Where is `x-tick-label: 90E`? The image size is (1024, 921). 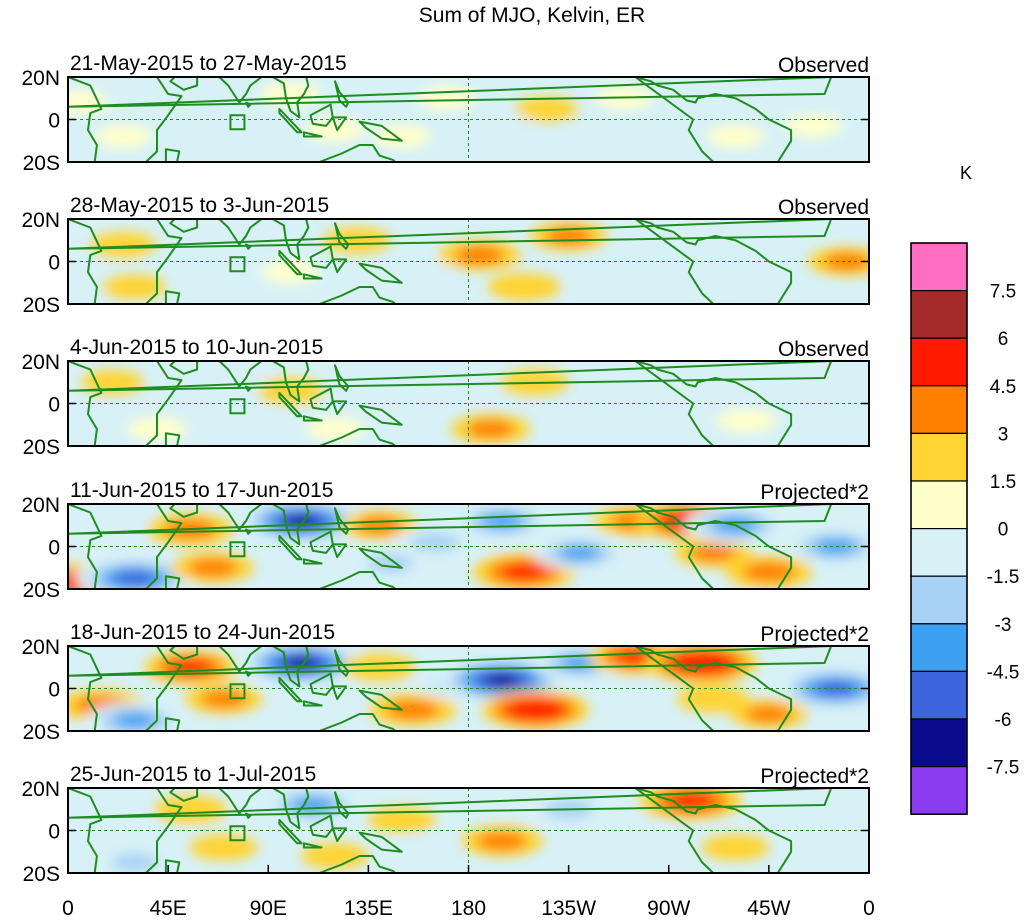
x-tick-label: 90E is located at coordinates (268, 908).